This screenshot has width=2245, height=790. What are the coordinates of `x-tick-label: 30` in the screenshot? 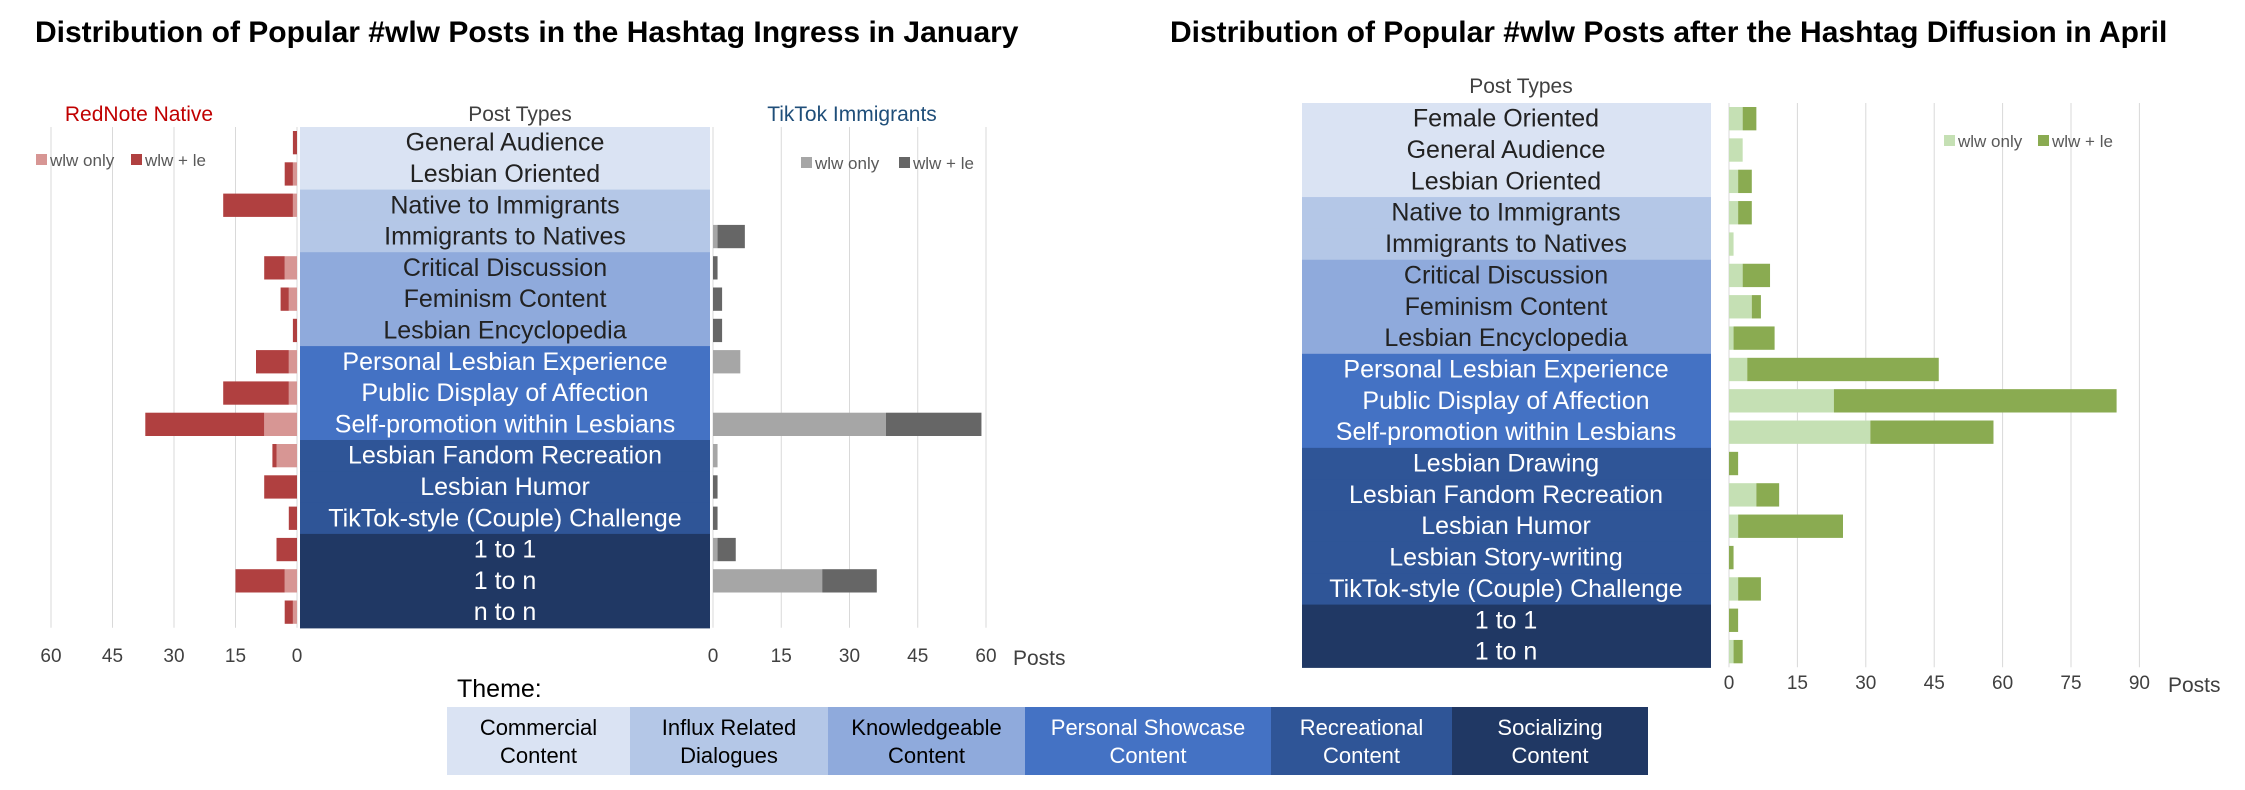 It's located at (173, 656).